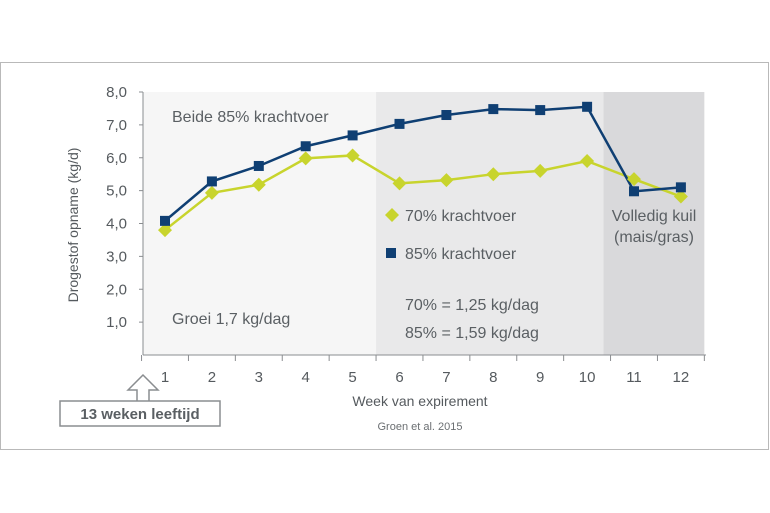 Image resolution: width=770 pixels, height=513 pixels. Describe the element at coordinates (165, 377) in the screenshot. I see `x-tick-label: 1` at that location.